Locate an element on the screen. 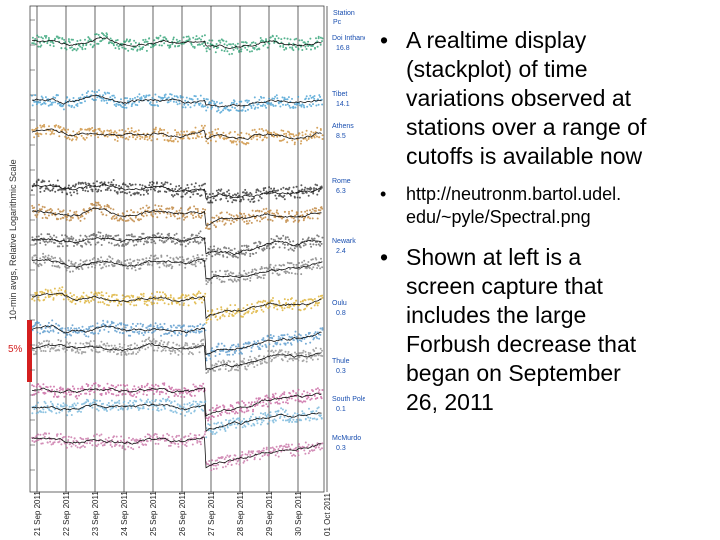 The image size is (720, 540). station-cutoff: 2.4 is located at coordinates (341, 251).